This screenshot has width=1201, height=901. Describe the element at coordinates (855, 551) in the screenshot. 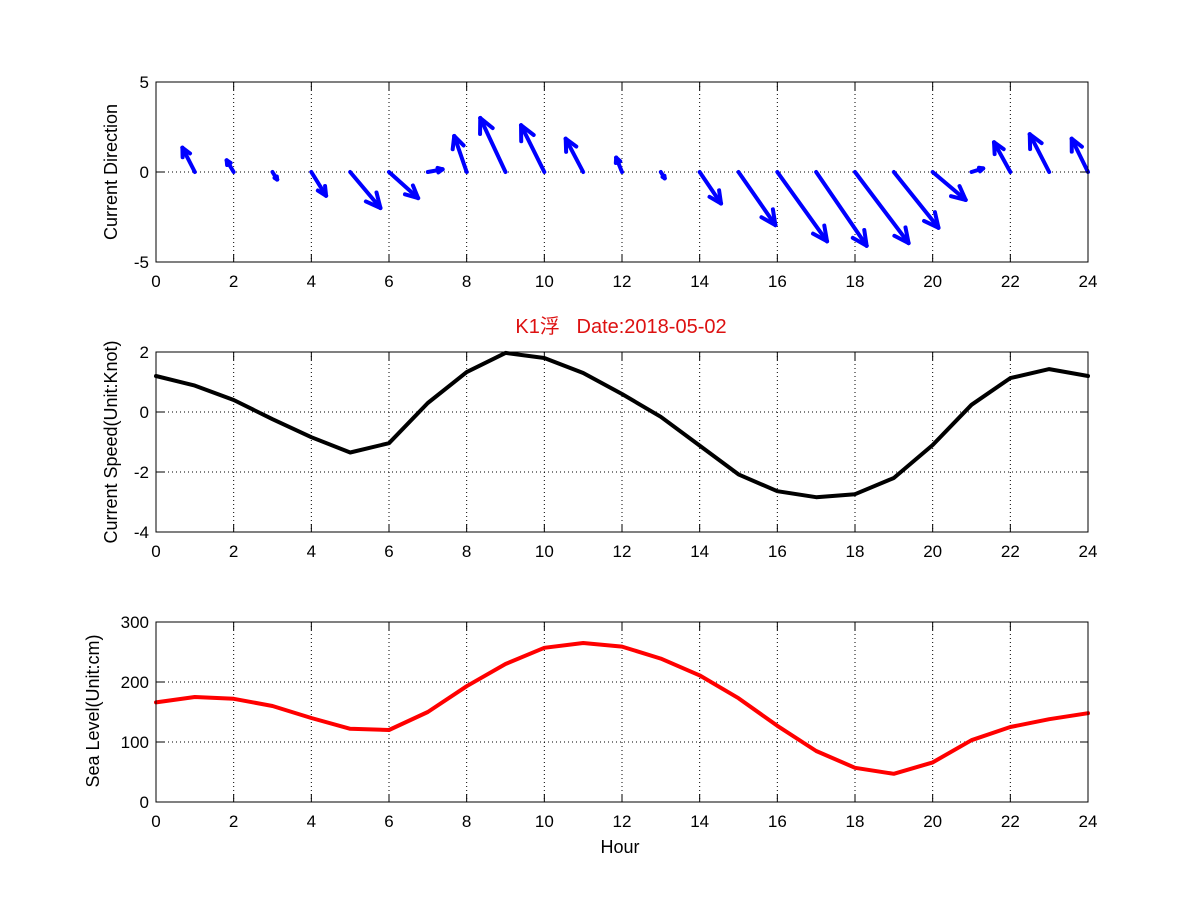

I see `current-speed-xtick-label-18: 18` at that location.